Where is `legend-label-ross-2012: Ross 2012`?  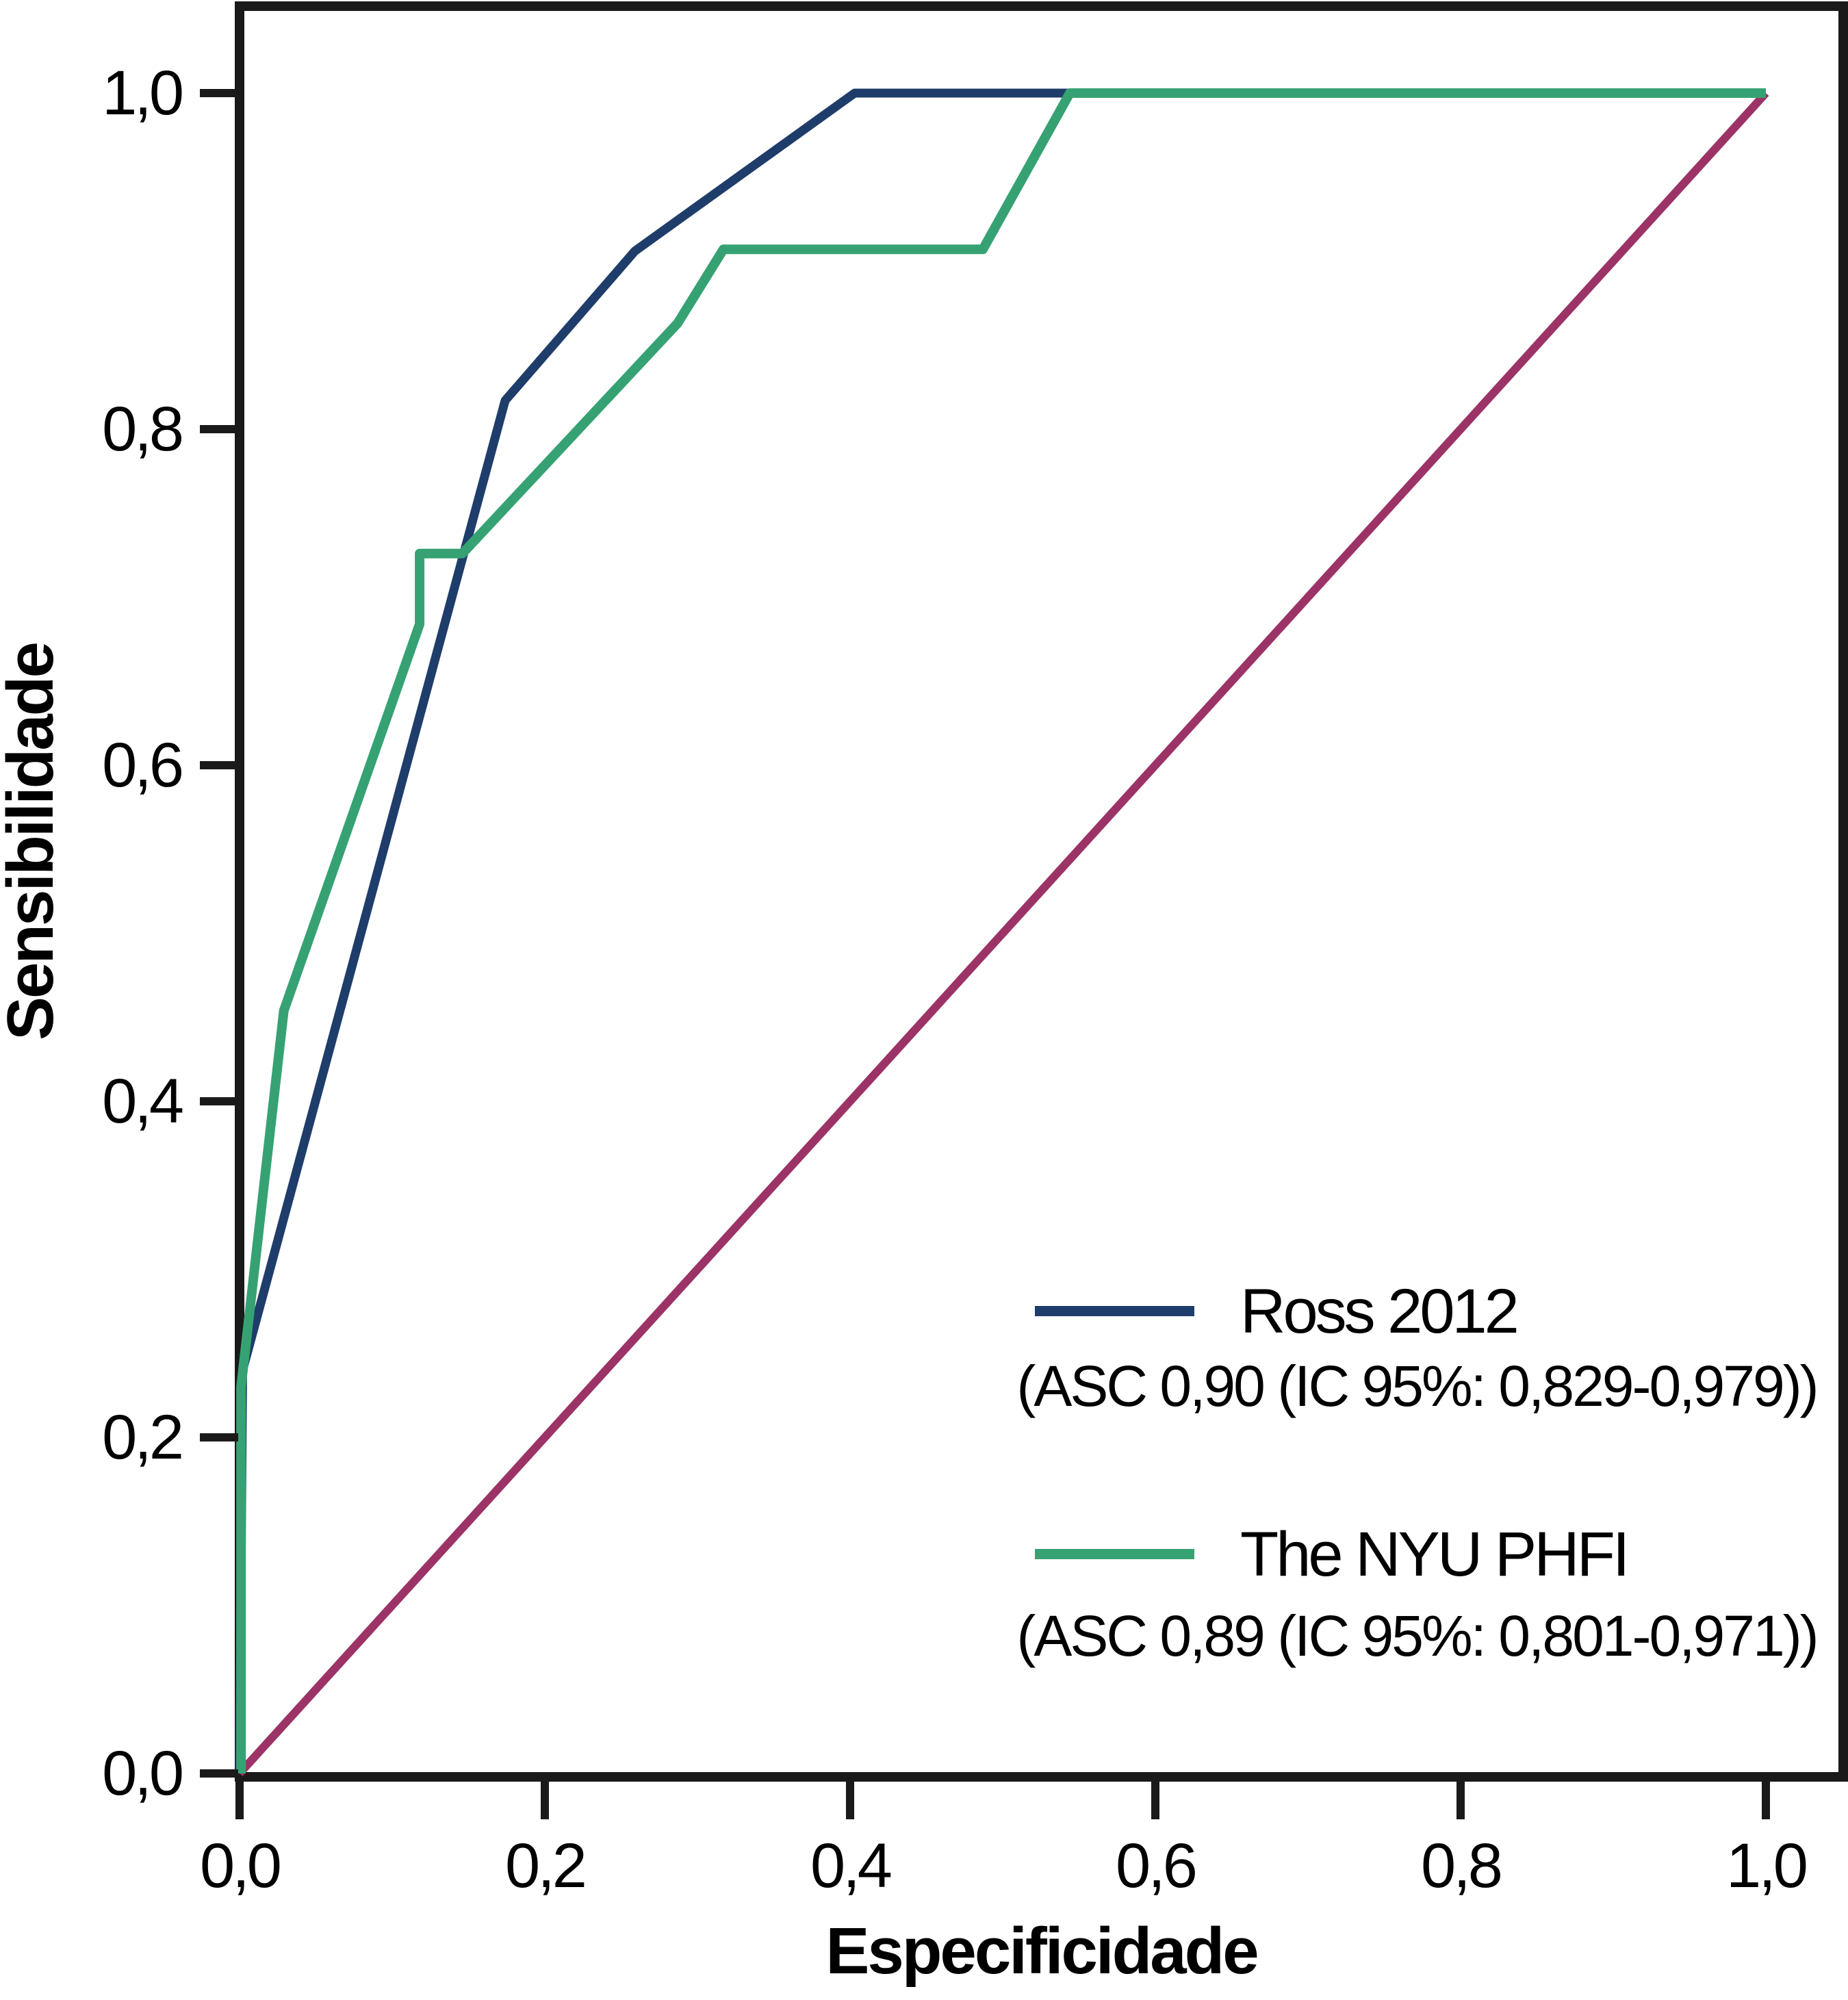
legend-label-ross-2012: Ross 2012 is located at coordinates (1379, 1311).